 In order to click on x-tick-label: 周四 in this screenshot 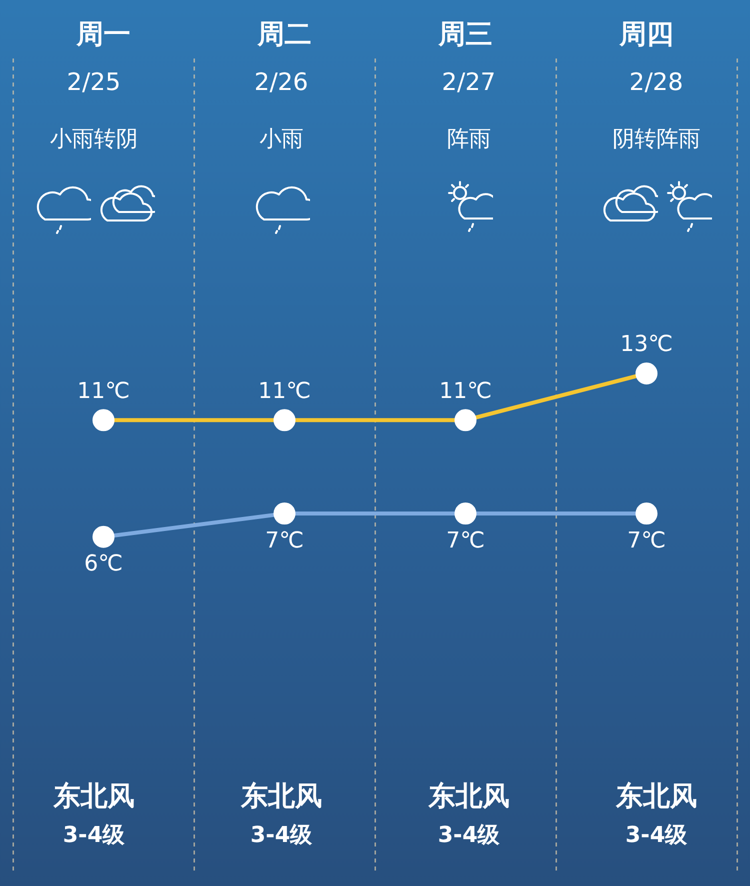, I will do `click(646, 34)`.